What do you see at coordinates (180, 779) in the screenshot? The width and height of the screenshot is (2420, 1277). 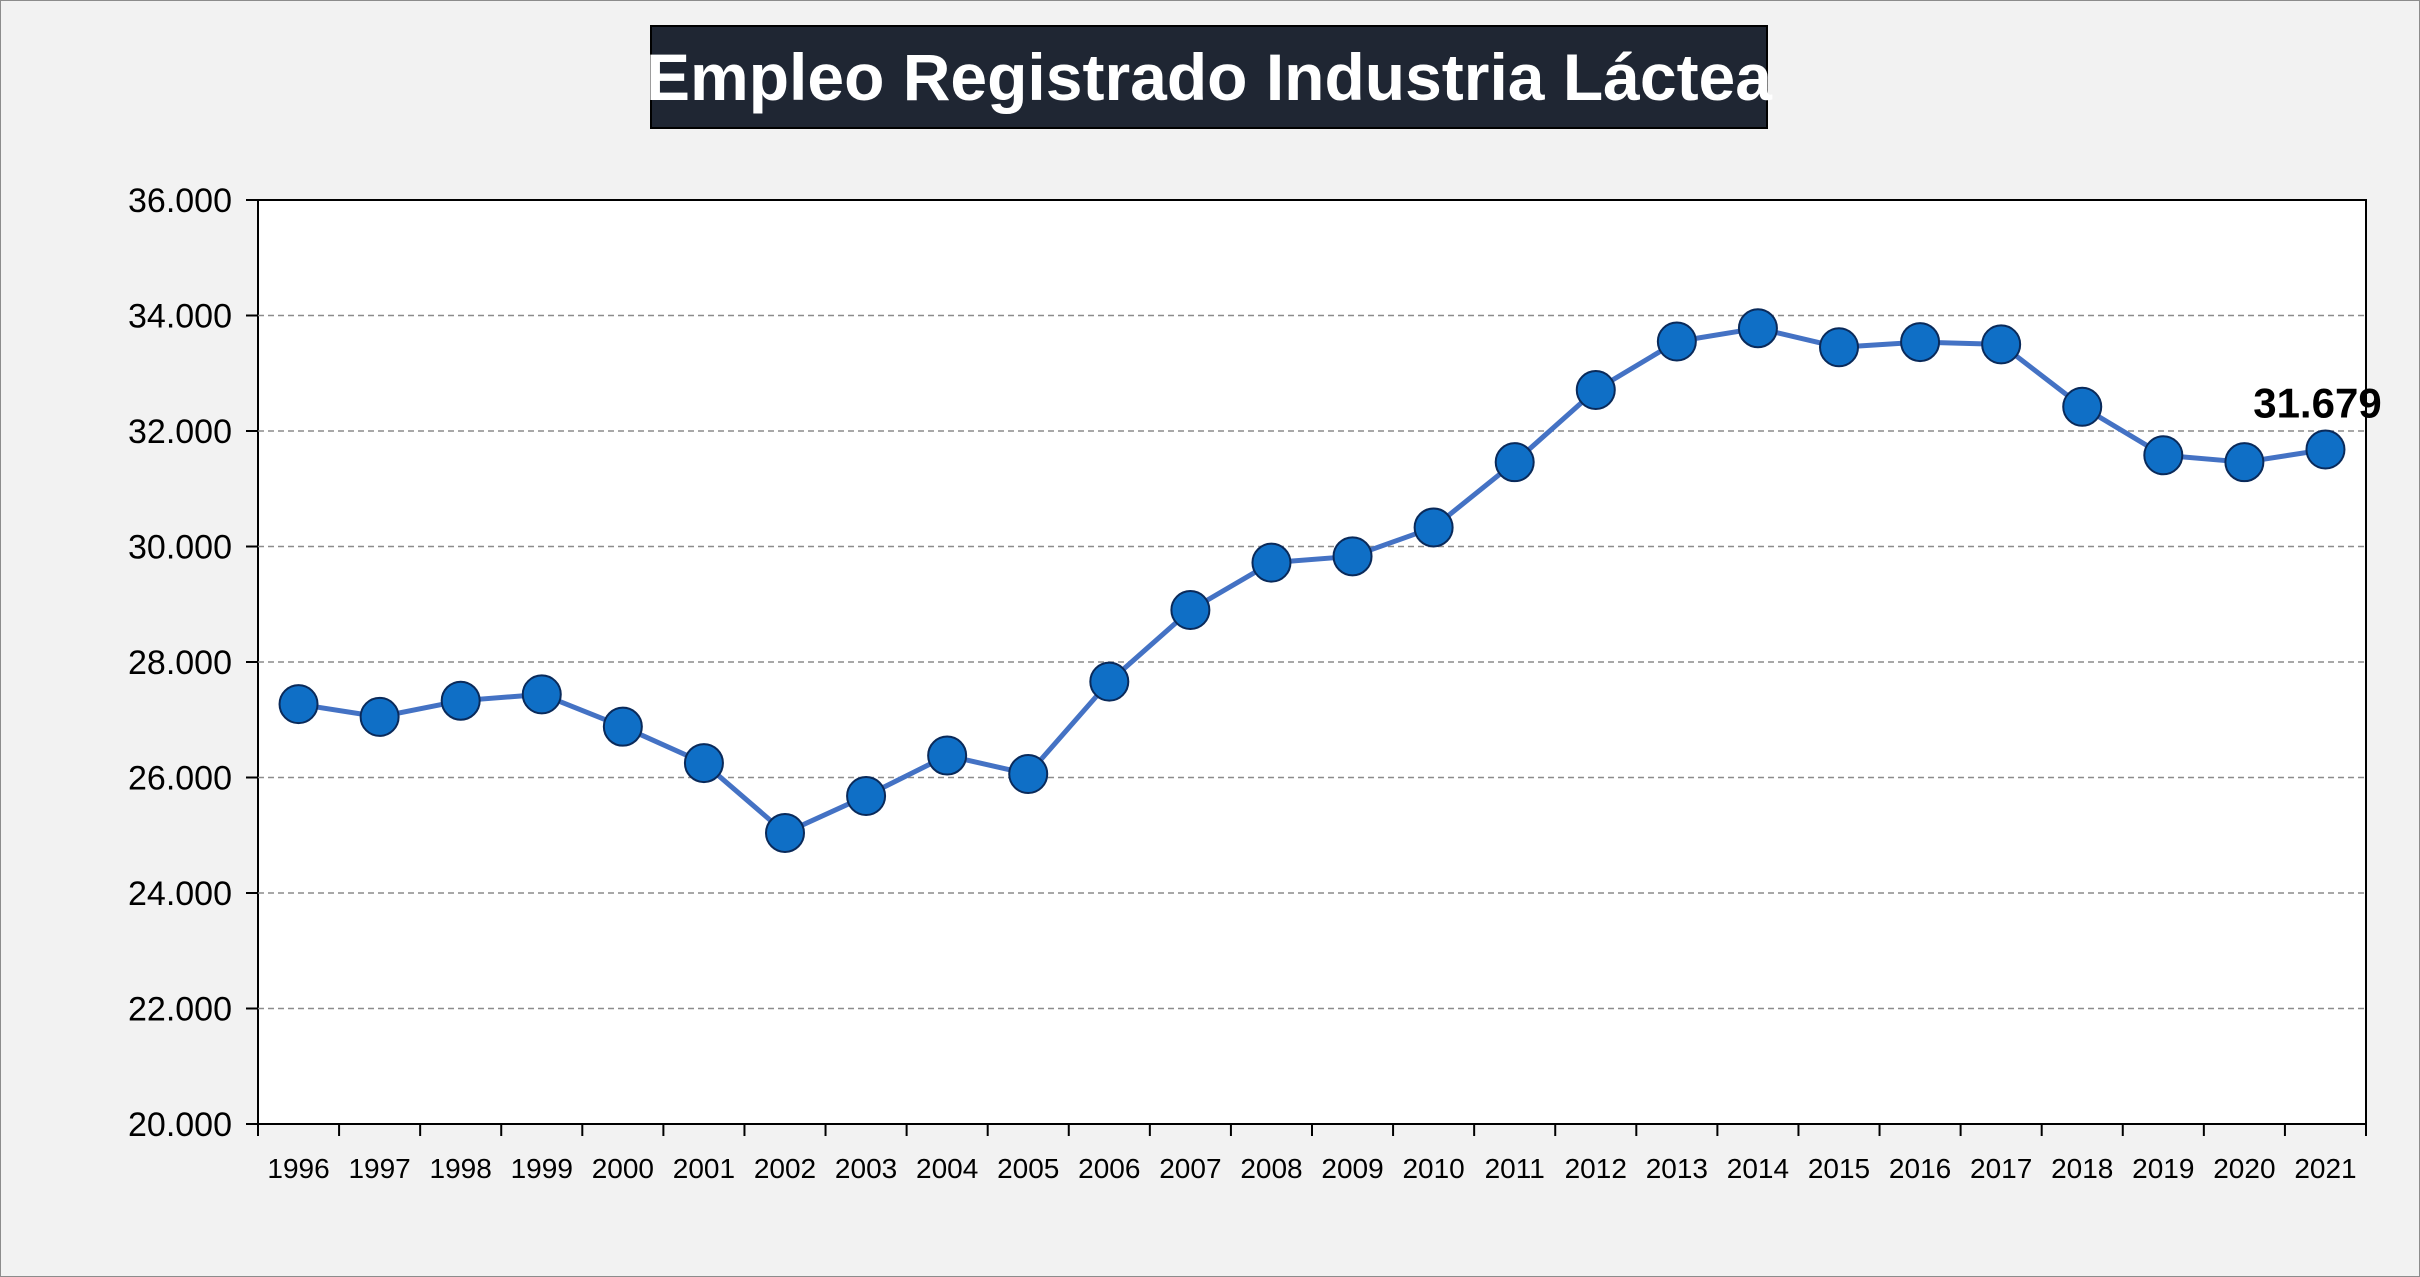 I see `y-tick-label: 26.000` at bounding box center [180, 779].